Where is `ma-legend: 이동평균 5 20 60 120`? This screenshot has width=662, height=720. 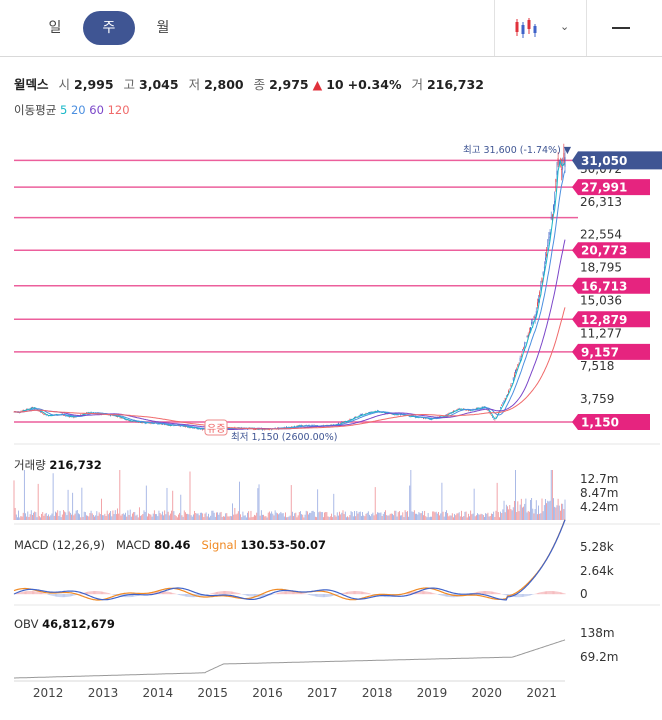 ma-legend: 이동평균 5 20 60 120 is located at coordinates (72, 110).